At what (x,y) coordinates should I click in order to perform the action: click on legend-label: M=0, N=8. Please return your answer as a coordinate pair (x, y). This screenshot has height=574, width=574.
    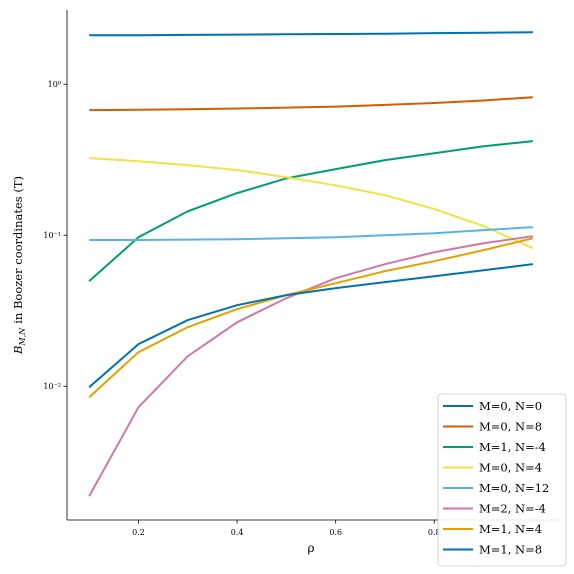
    Looking at the image, I should click on (510, 427).